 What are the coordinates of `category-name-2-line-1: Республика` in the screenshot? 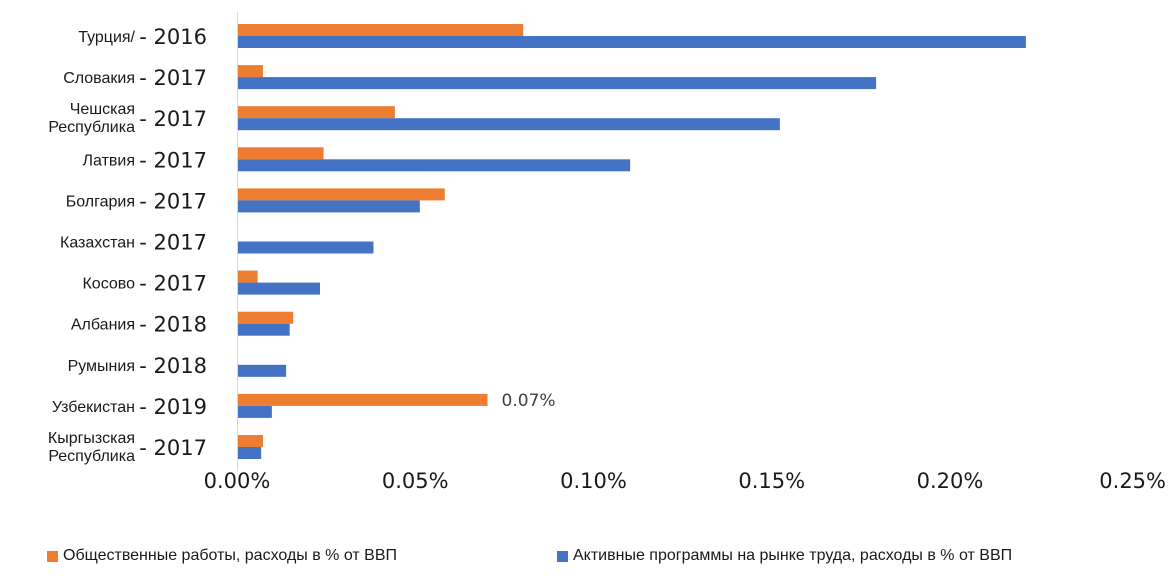 It's located at (91, 127).